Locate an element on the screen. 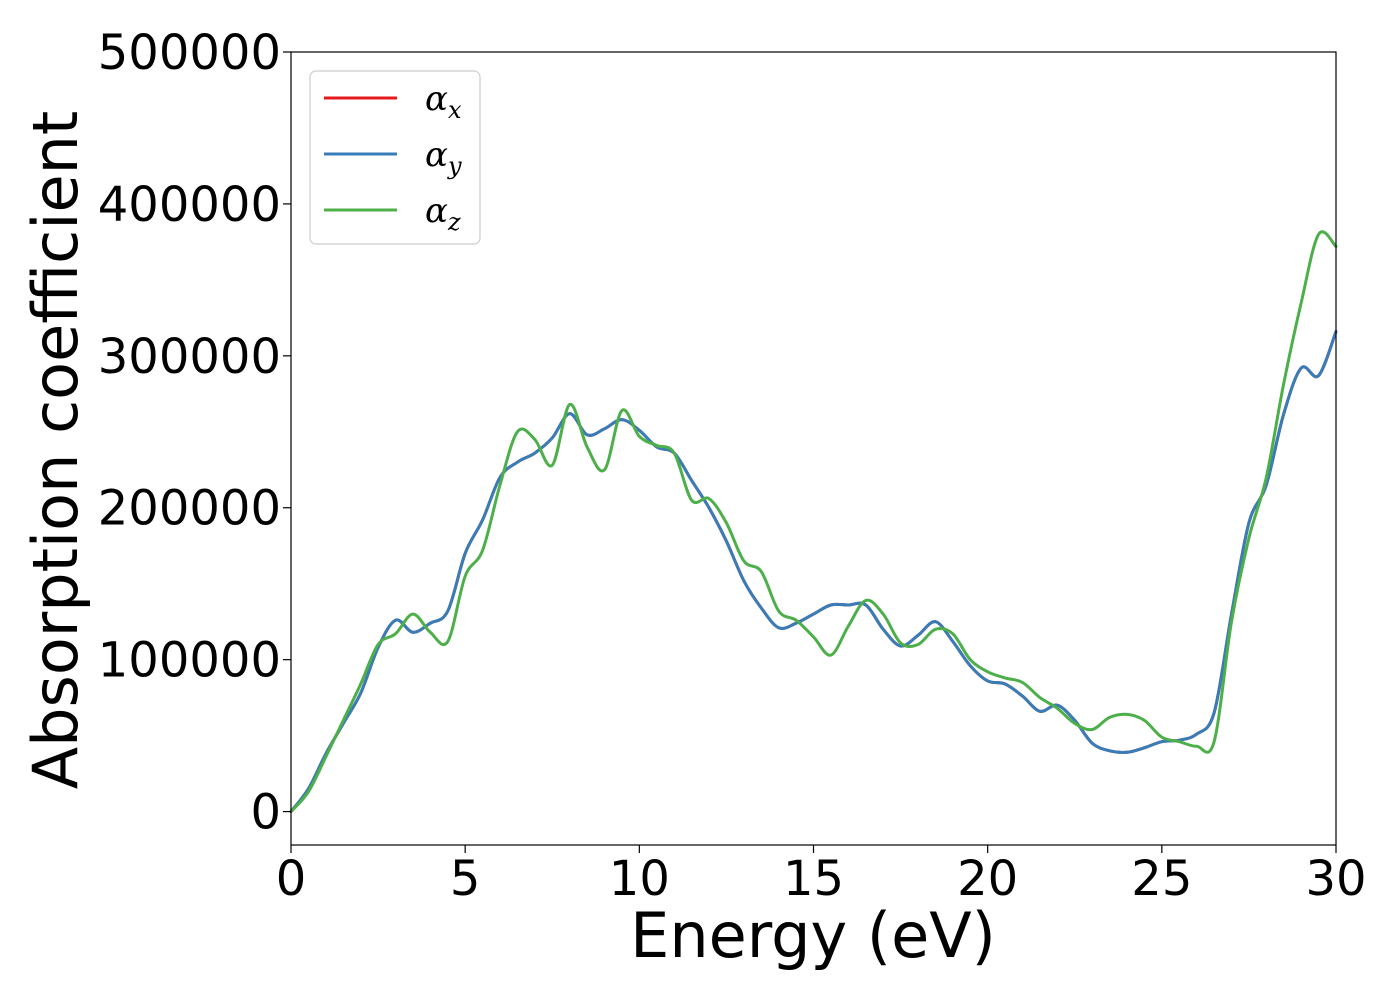  y-tick-label: 400000 is located at coordinates (189, 205).